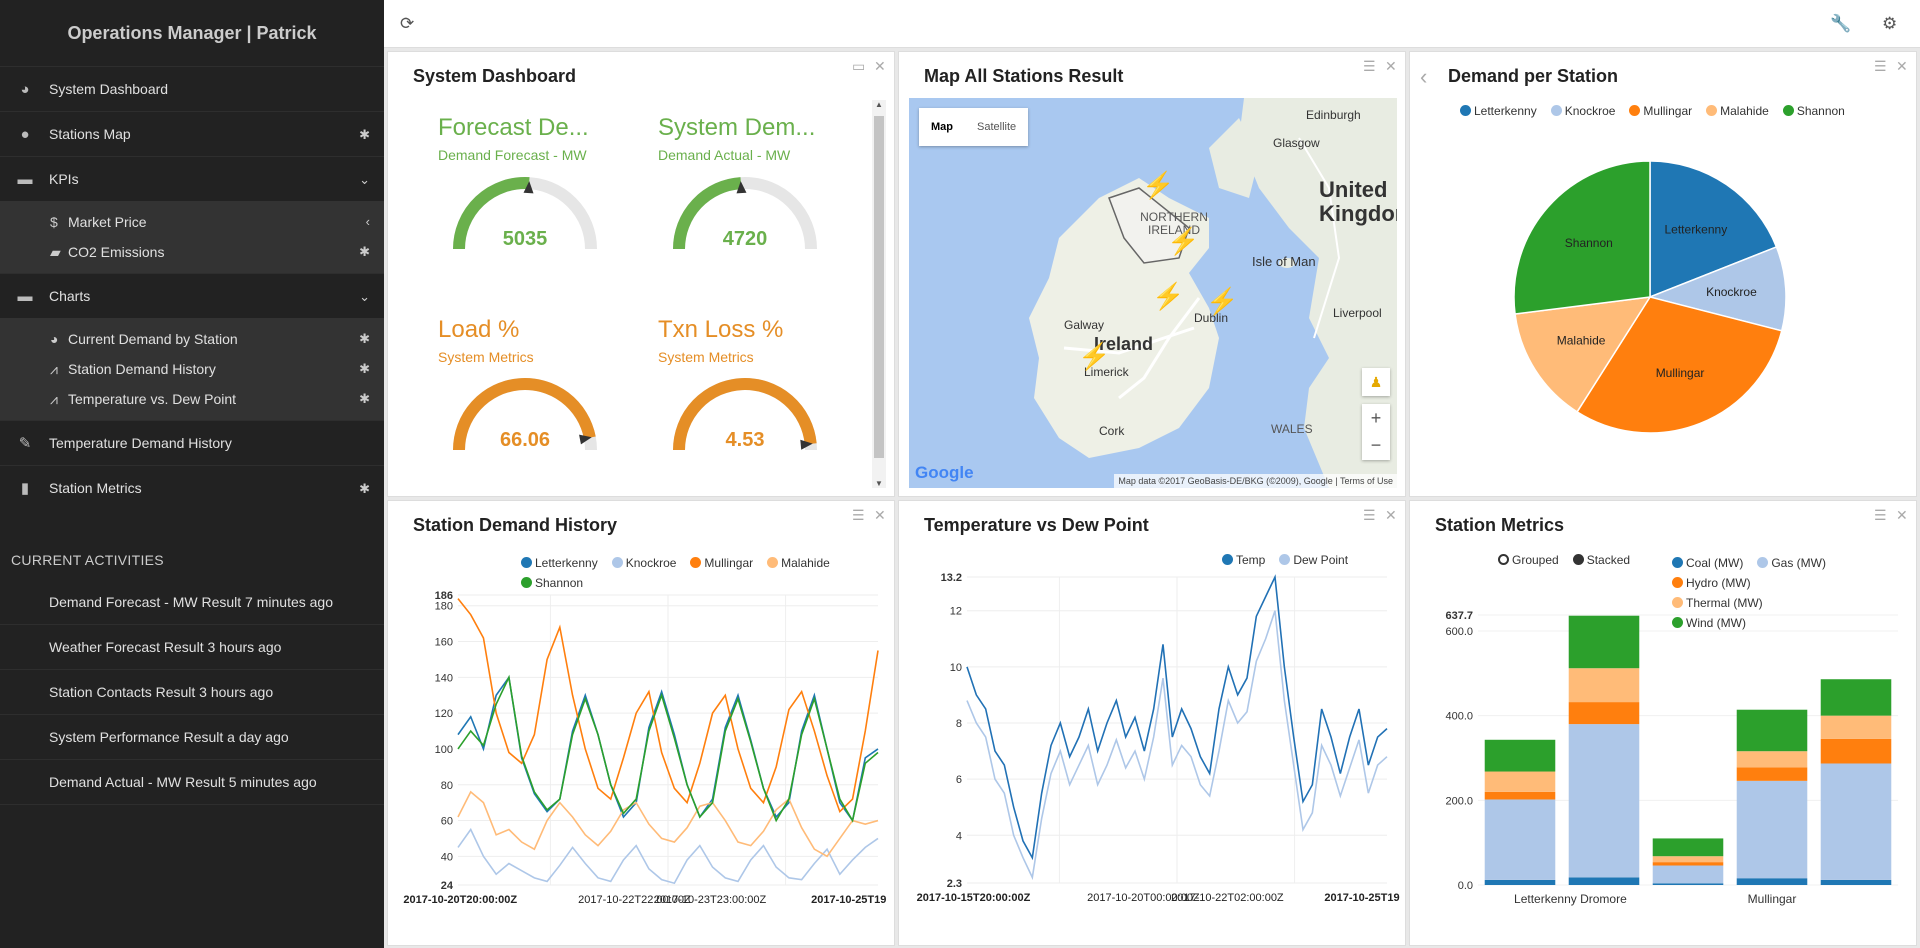 The height and width of the screenshot is (948, 1920). What do you see at coordinates (997, 127) in the screenshot?
I see `satellite-button: Satellite` at bounding box center [997, 127].